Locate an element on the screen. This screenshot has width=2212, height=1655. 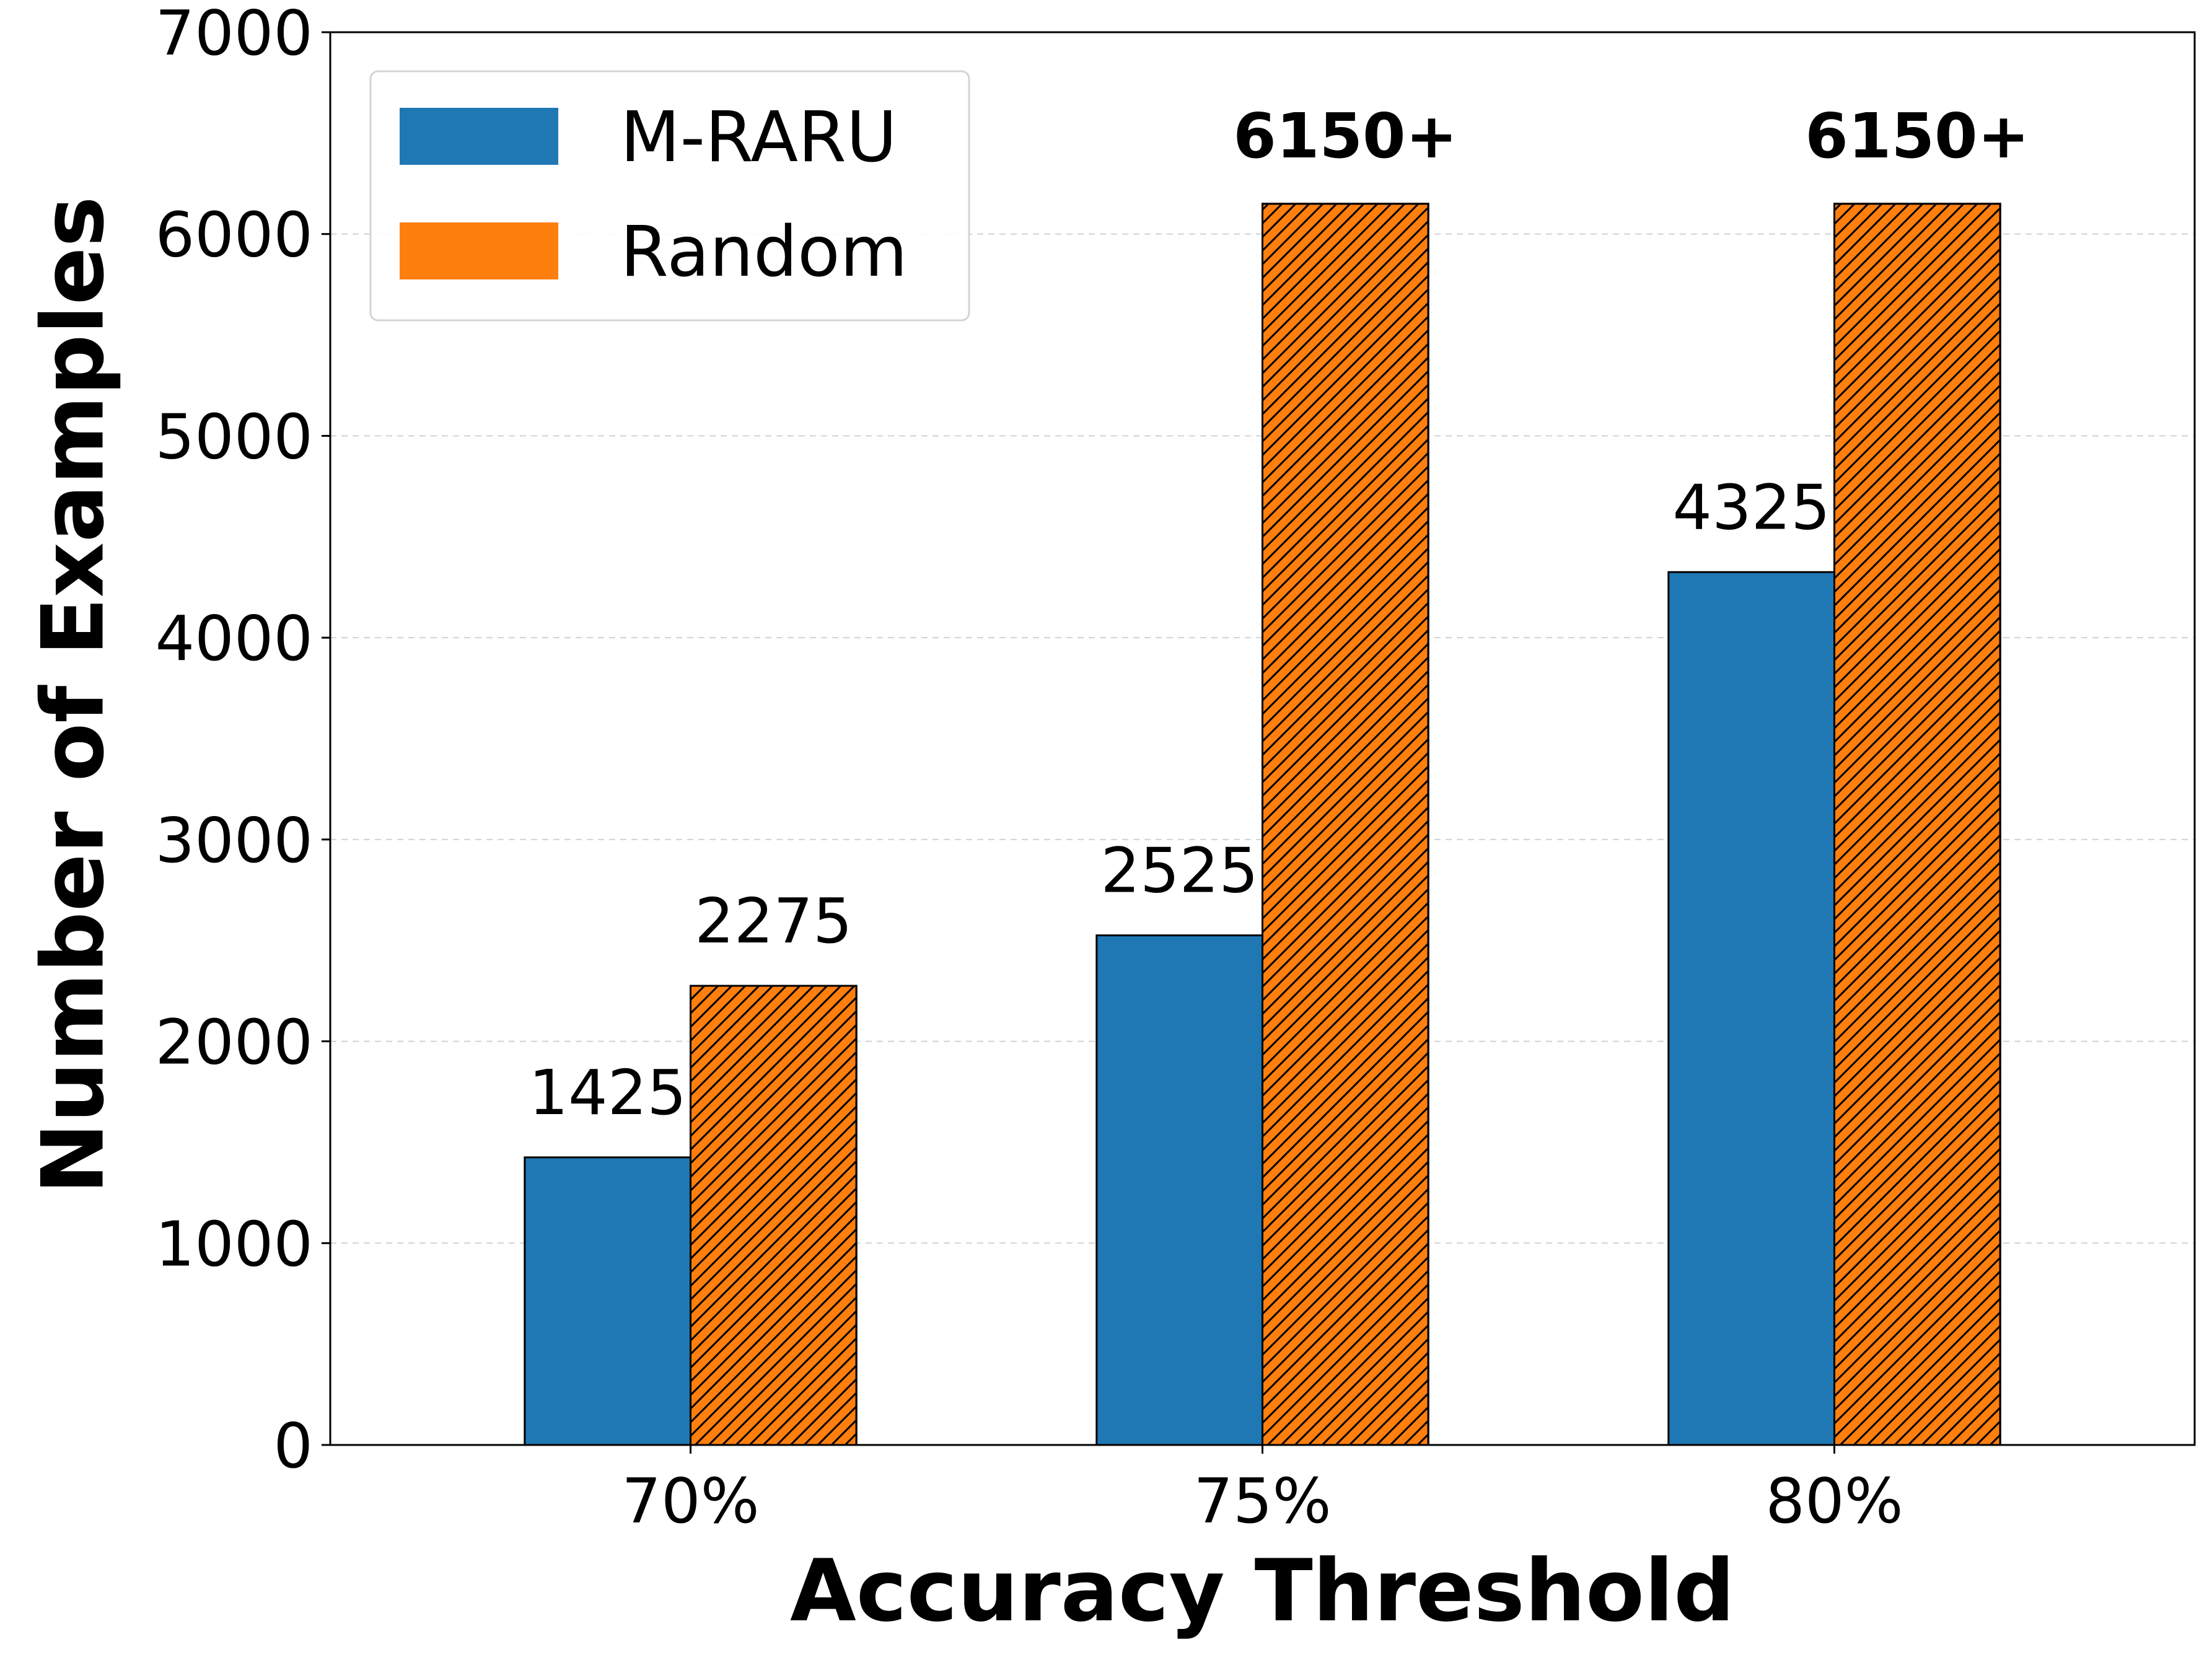
y-tick-label: 5000 is located at coordinates (235, 436).